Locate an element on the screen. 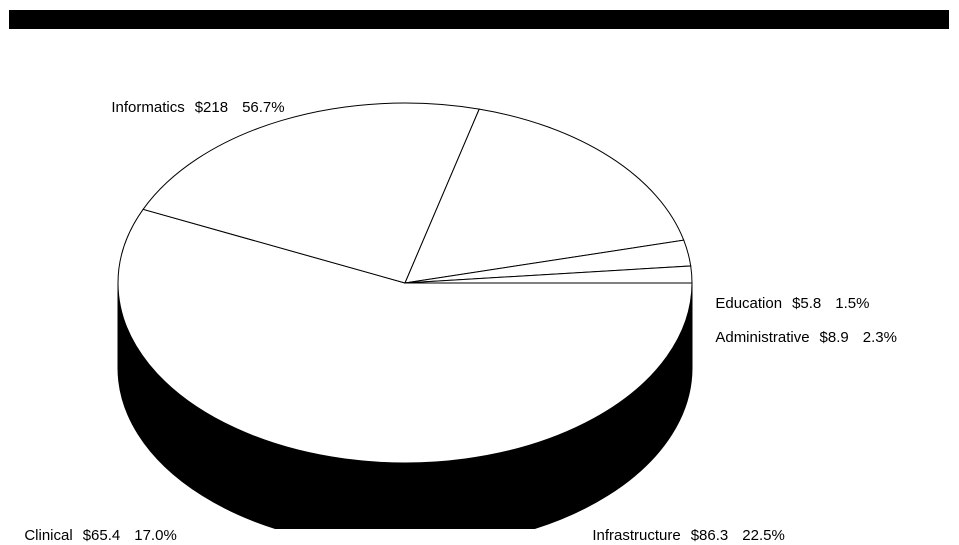 The image size is (959, 545). label-informatics: Informatics $218 56.7% is located at coordinates (194, 99).